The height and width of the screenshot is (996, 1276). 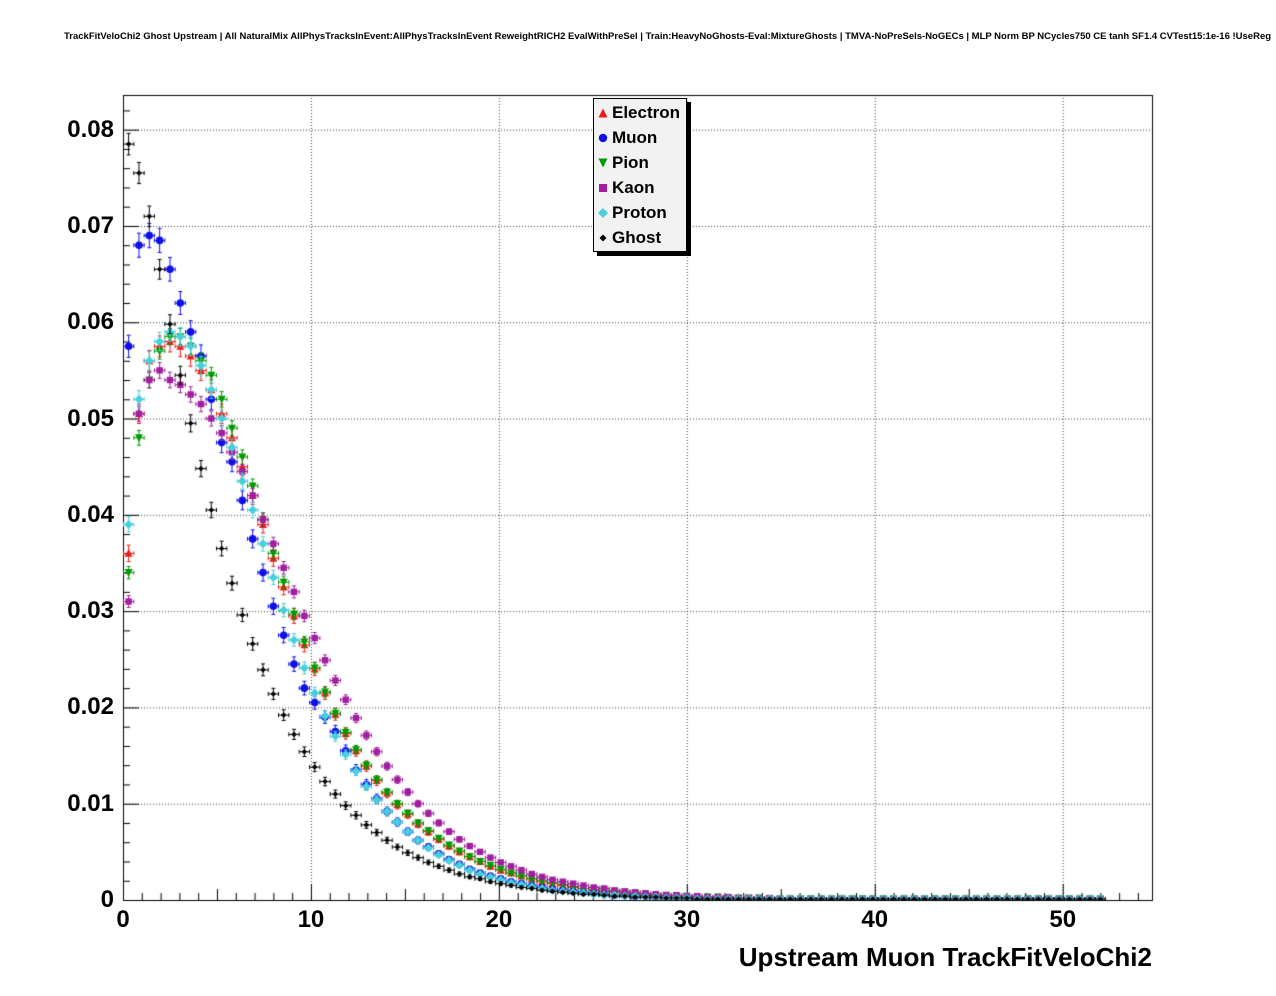 What do you see at coordinates (603, 237) in the screenshot?
I see `small-diamond-marker-icon` at bounding box center [603, 237].